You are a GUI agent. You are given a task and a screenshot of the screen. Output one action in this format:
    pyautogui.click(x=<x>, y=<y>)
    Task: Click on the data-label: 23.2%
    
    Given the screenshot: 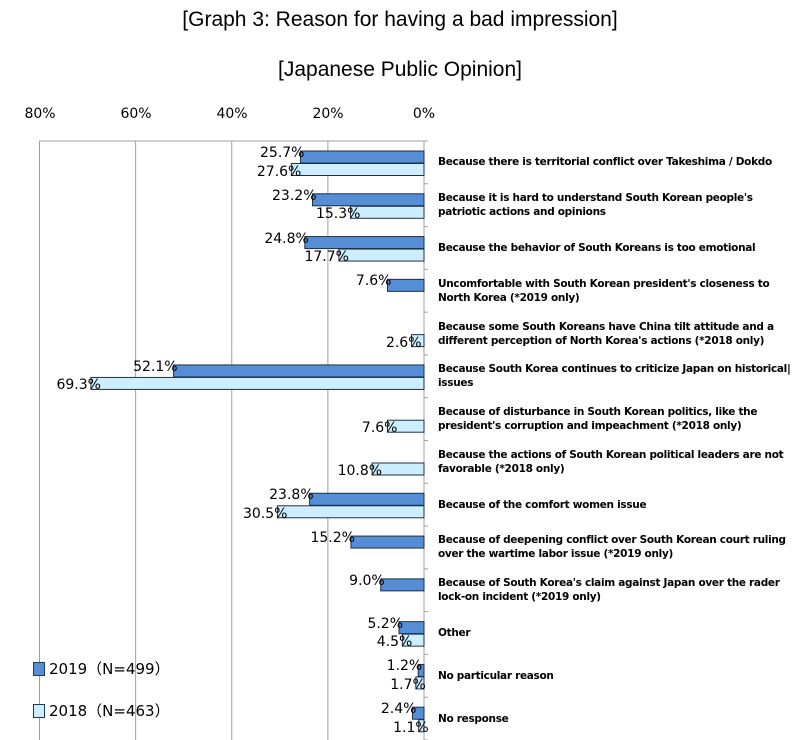 What is the action you would take?
    pyautogui.click(x=294, y=195)
    